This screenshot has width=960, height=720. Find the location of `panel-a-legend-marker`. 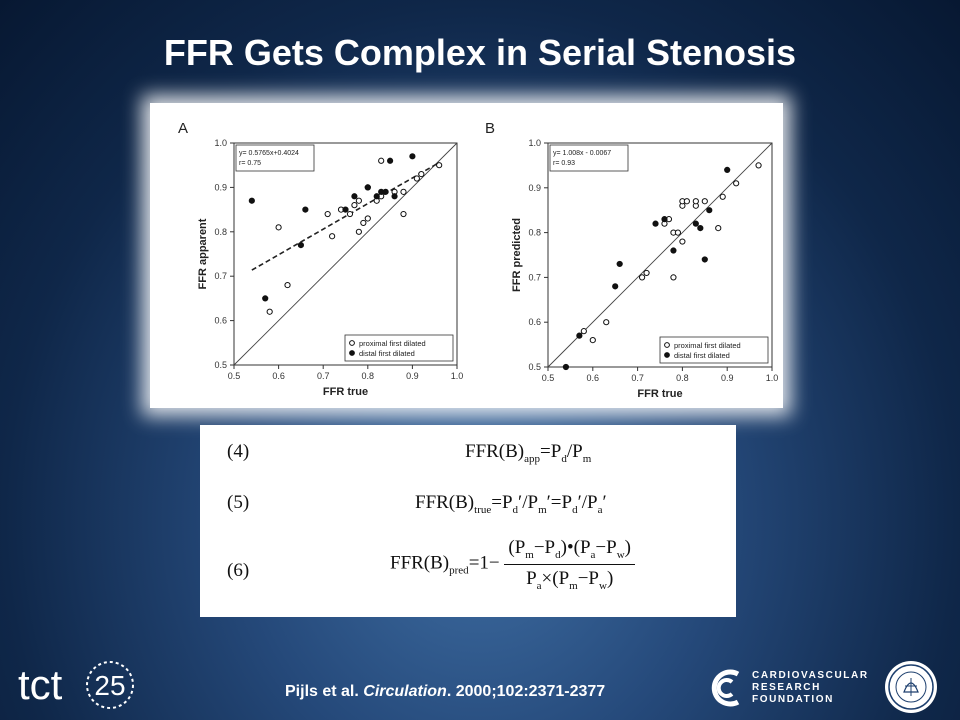

panel-a-legend-marker is located at coordinates (352, 353).